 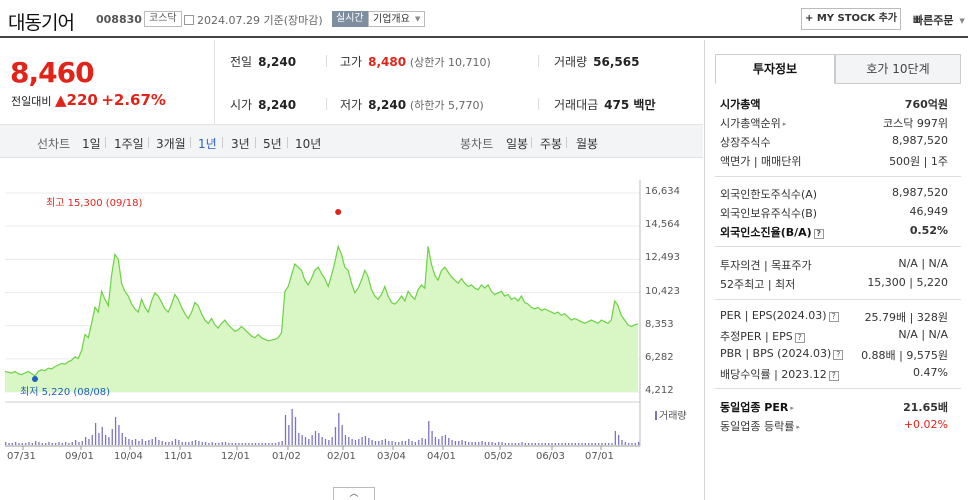 I want to click on period-10y: 10년, so click(x=308, y=144).